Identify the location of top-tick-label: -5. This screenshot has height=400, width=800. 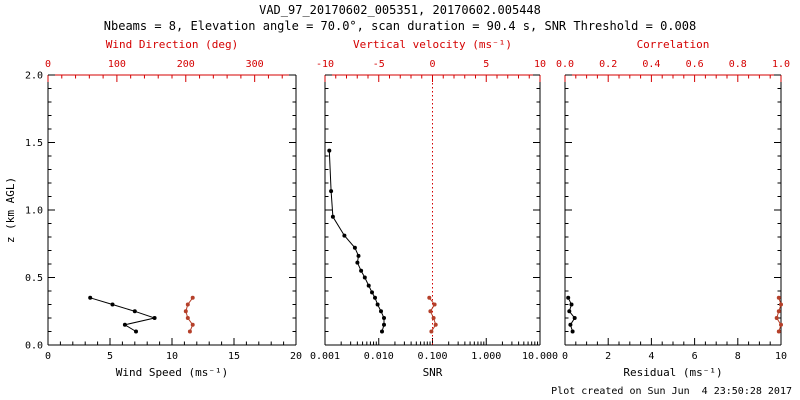
(379, 64).